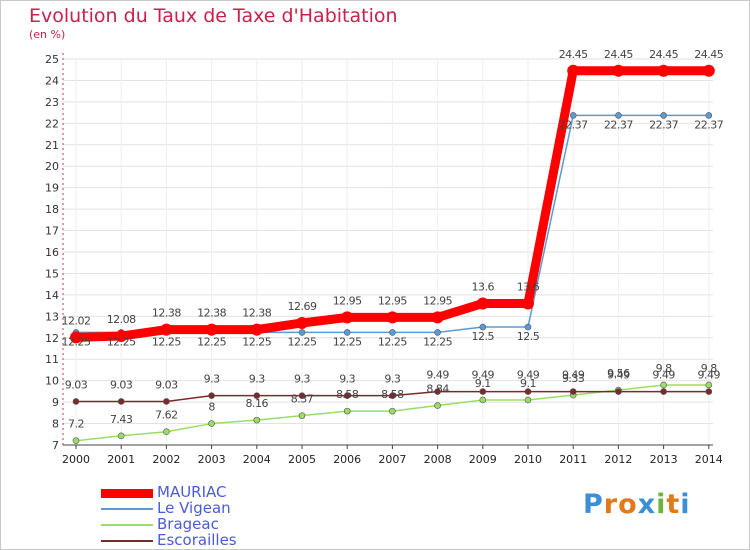 This screenshot has height=550, width=750. What do you see at coordinates (664, 459) in the screenshot?
I see `x-tick-label: 2013` at bounding box center [664, 459].